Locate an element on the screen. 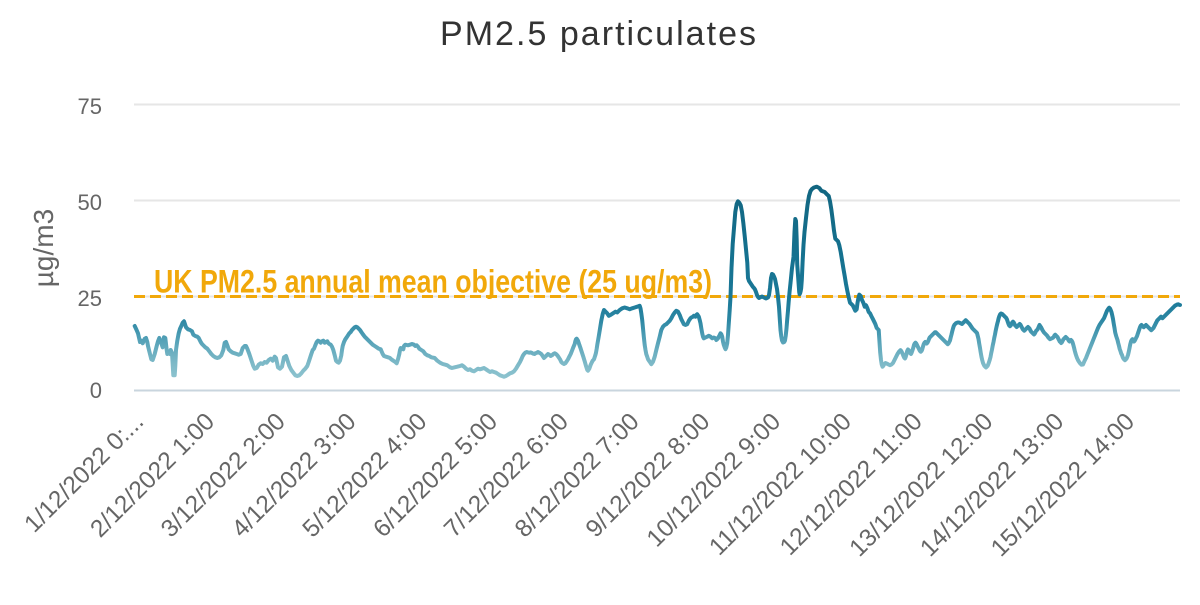 This screenshot has width=1200, height=605. svg-text: 25 is located at coordinates (90, 298).